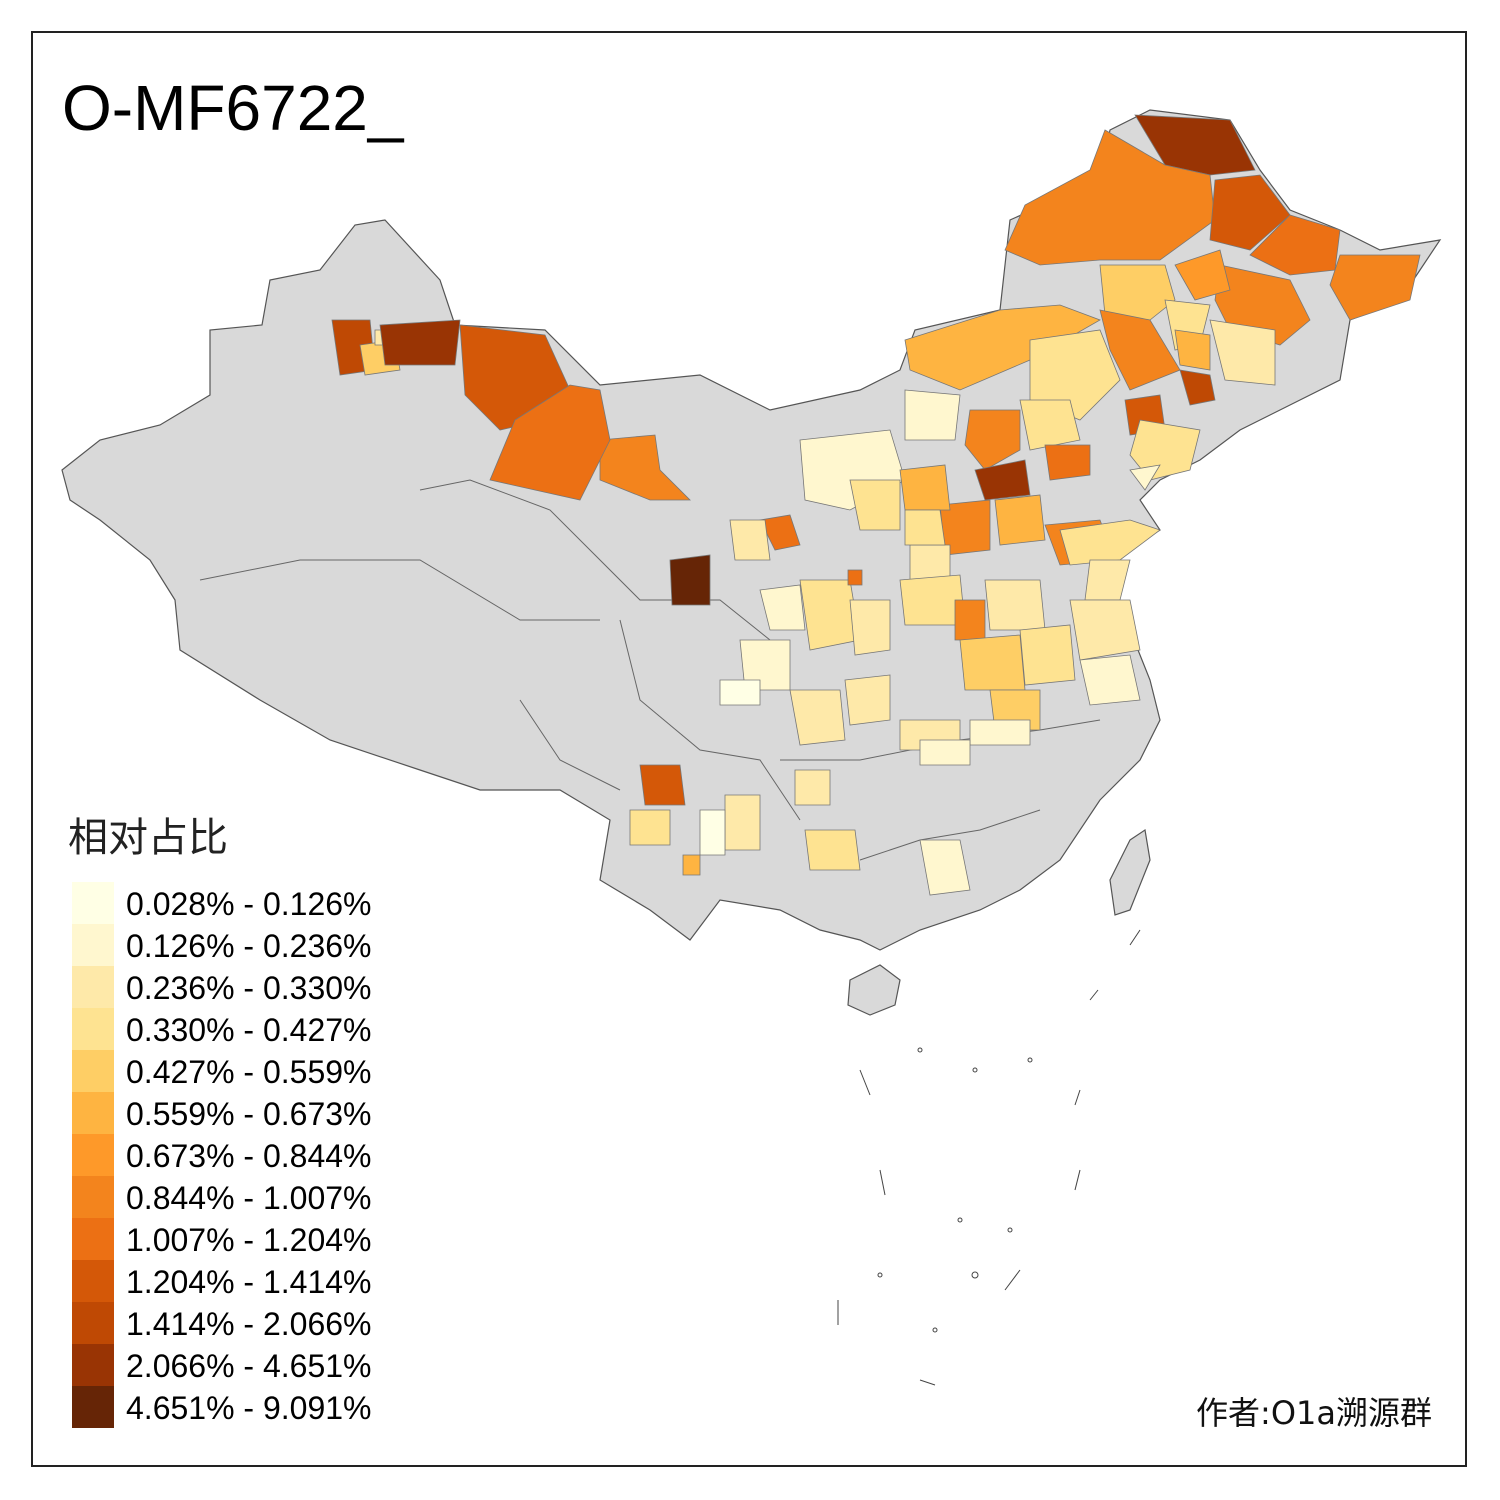  Describe the element at coordinates (1192, 350) in the screenshot. I see `region-jilin-b` at that location.